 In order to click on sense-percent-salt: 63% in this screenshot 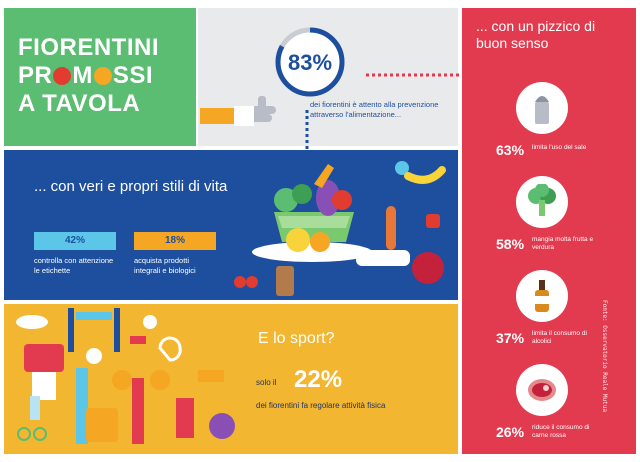, I will do `click(510, 150)`.